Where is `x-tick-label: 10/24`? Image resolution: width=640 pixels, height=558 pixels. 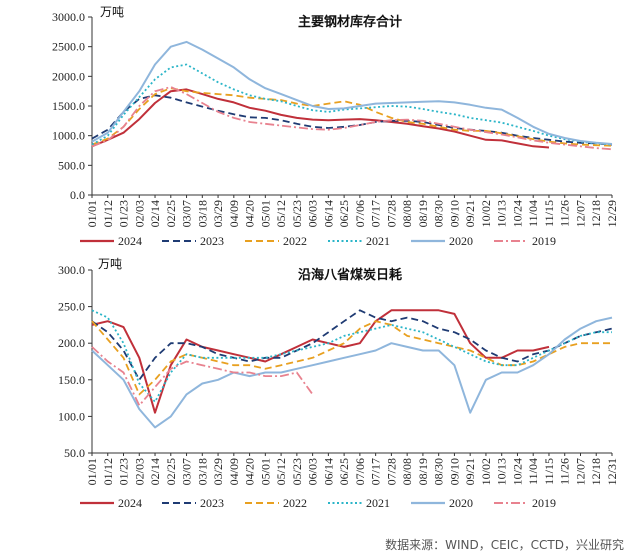 x-tick-label: 10/24 is located at coordinates (517, 471).